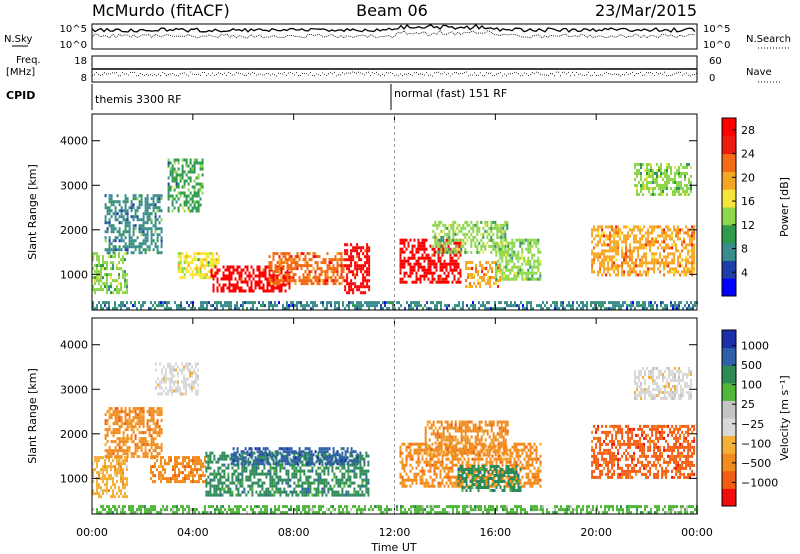  What do you see at coordinates (744, 272) in the screenshot?
I see `power-colorbar-tick-label-0: 4` at bounding box center [744, 272].